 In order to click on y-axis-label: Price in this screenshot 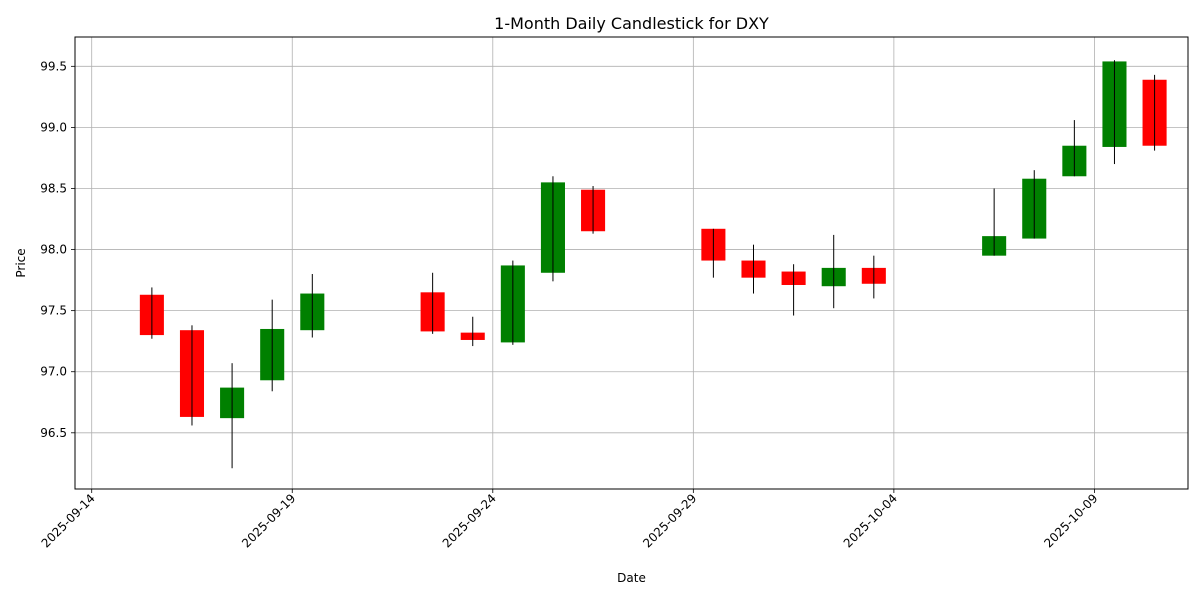, I will do `click(21, 262)`.